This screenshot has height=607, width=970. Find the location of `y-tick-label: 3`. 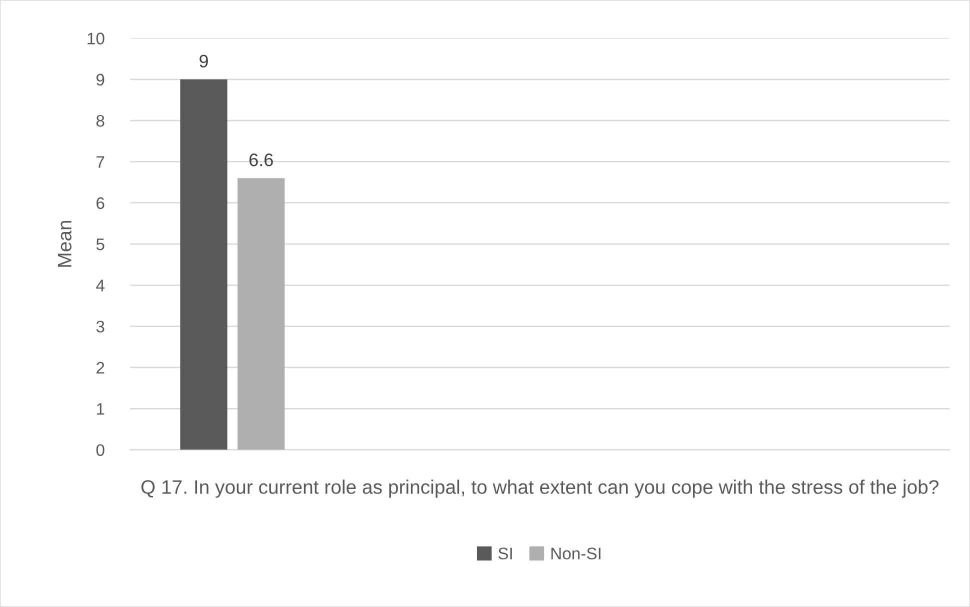

y-tick-label: 3 is located at coordinates (100, 326).